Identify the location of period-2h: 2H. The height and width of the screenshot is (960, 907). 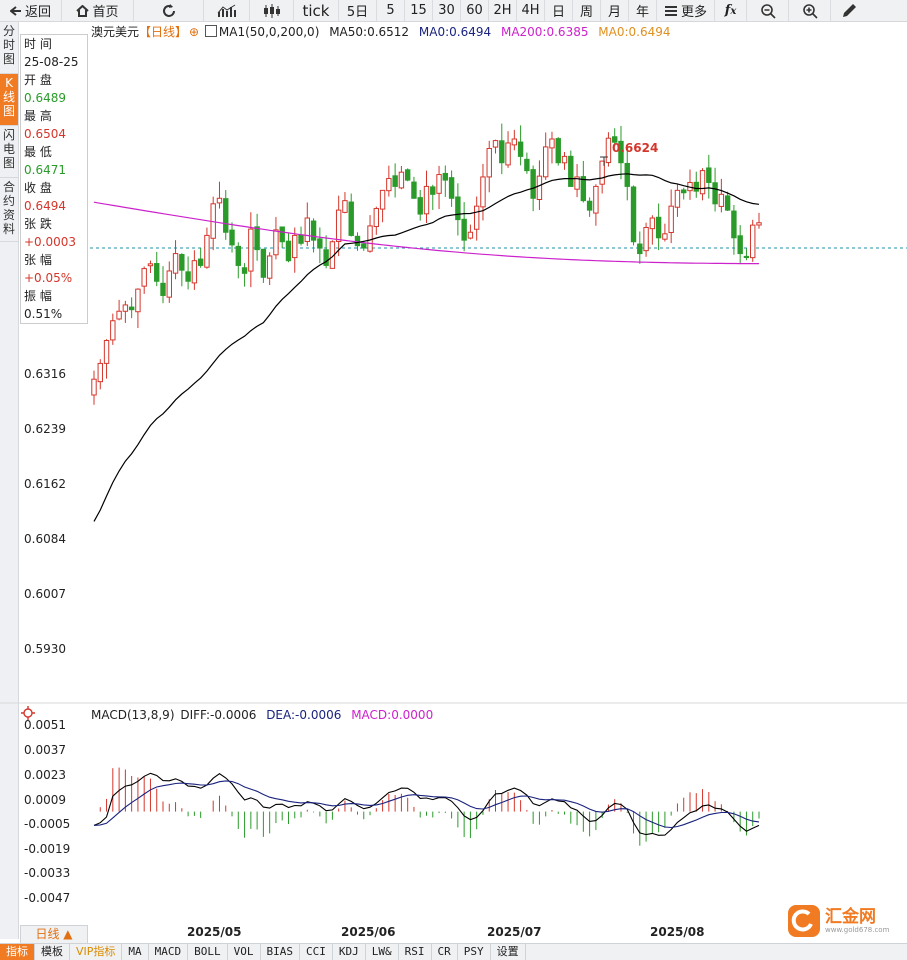
(503, 10).